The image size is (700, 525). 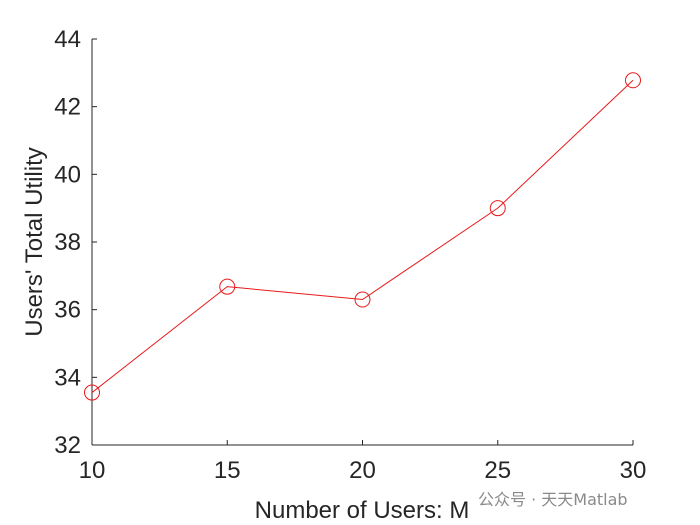 I want to click on y-tick-label: 44, so click(x=67, y=39).